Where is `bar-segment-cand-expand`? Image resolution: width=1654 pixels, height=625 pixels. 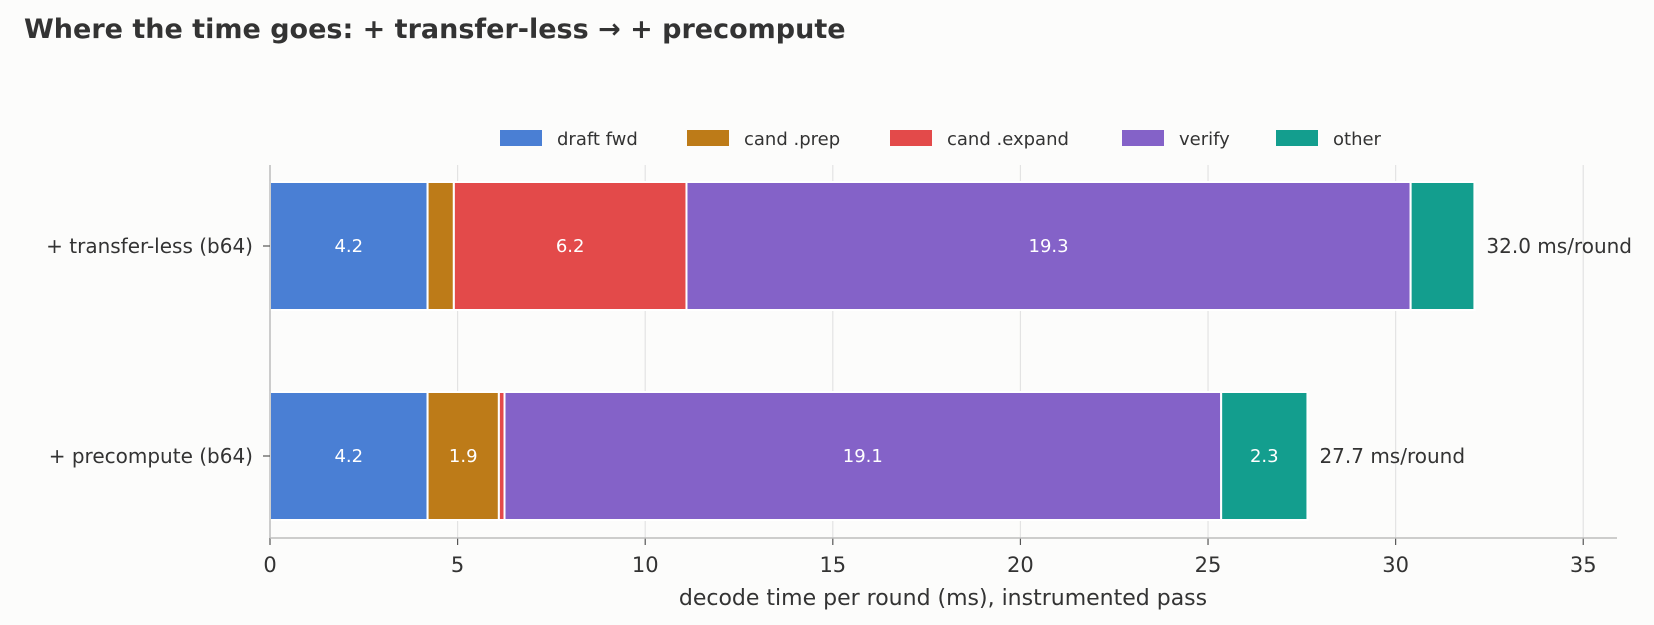 bar-segment-cand-expand is located at coordinates (570, 246).